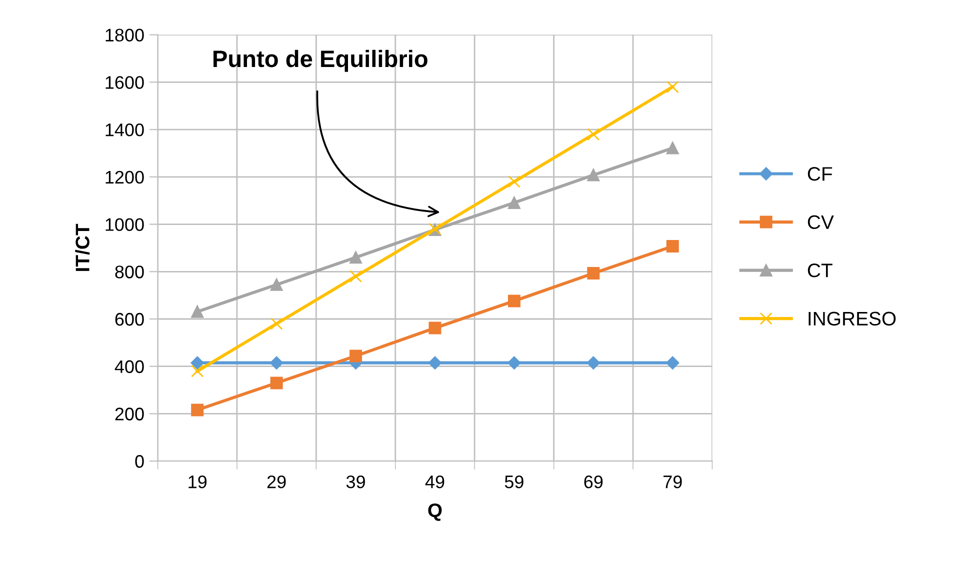  Describe the element at coordinates (125, 224) in the screenshot. I see `y-tick-label: 1000` at that location.